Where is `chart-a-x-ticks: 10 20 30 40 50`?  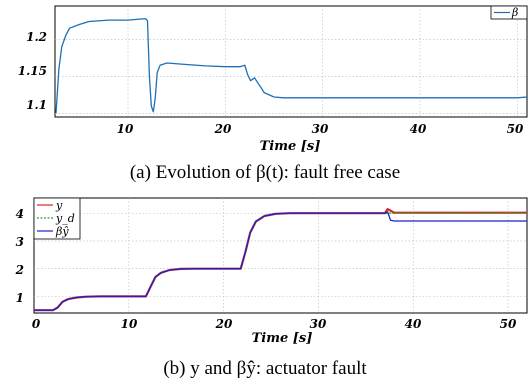
chart-a-x-ticks: 10 20 30 40 50 is located at coordinates (320, 129).